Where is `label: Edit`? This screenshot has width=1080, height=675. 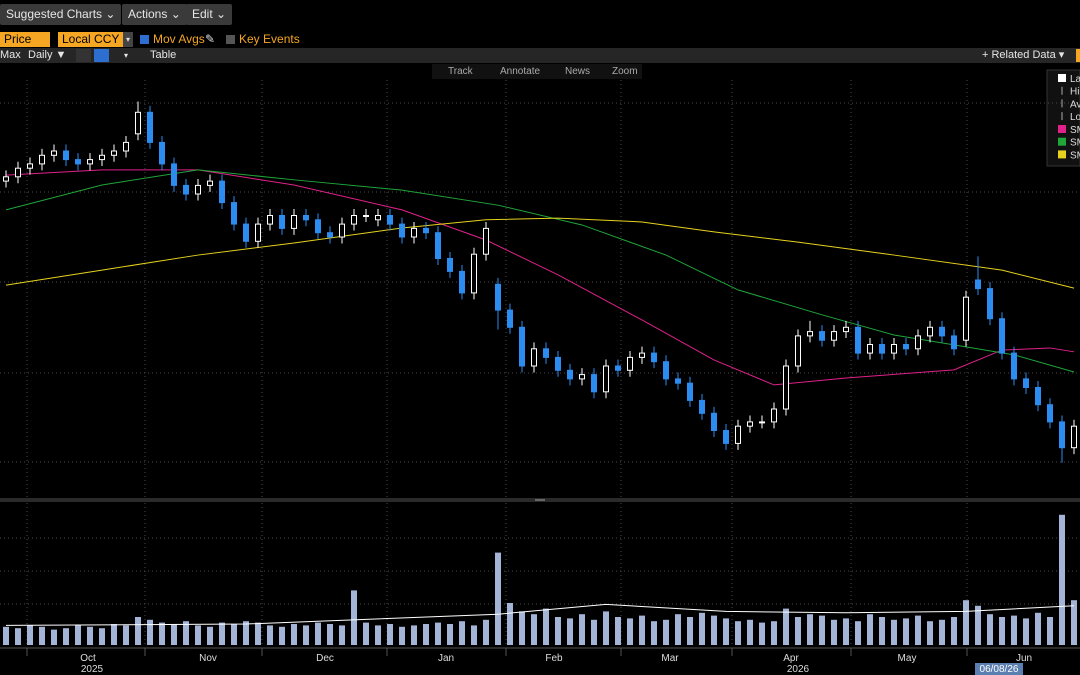
label: Edit is located at coordinates (202, 14).